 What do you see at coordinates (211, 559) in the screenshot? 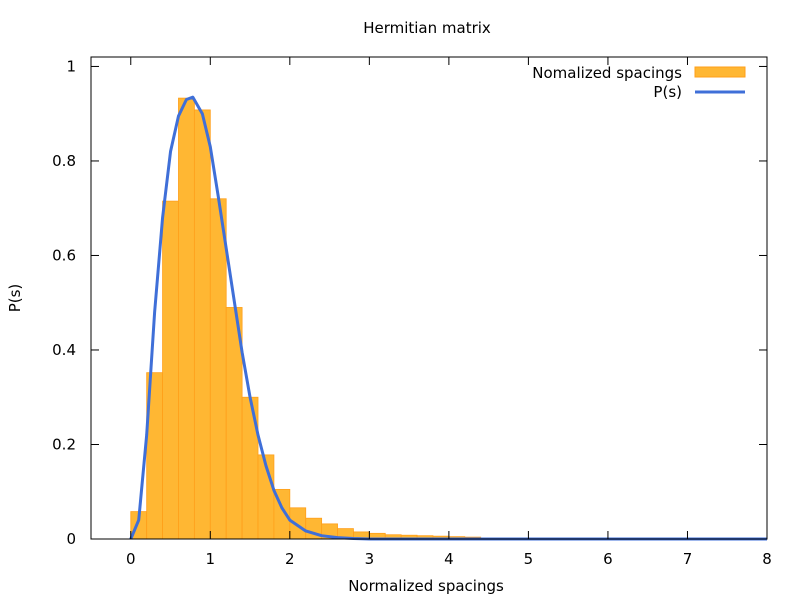
I see `x-tick-label: 1` at bounding box center [211, 559].